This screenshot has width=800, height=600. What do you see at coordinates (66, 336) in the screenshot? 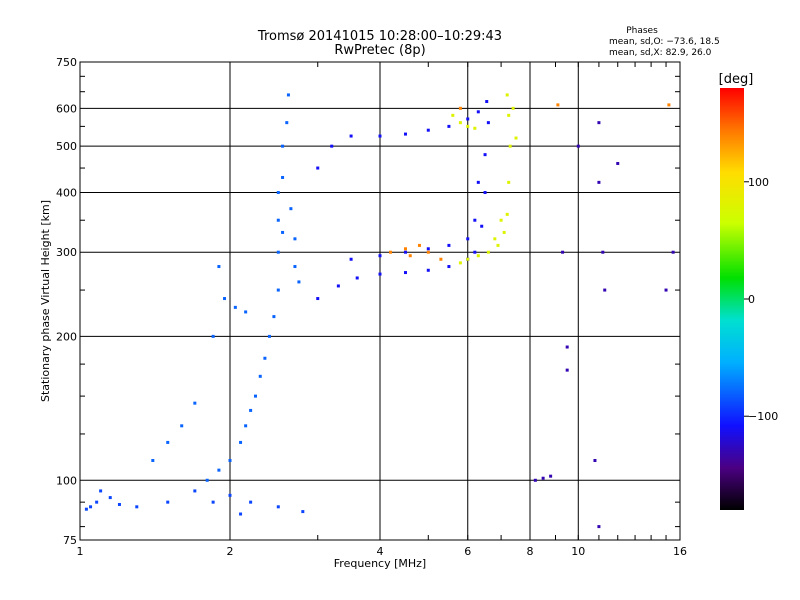
I see `y-tick-label: 200` at bounding box center [66, 336].